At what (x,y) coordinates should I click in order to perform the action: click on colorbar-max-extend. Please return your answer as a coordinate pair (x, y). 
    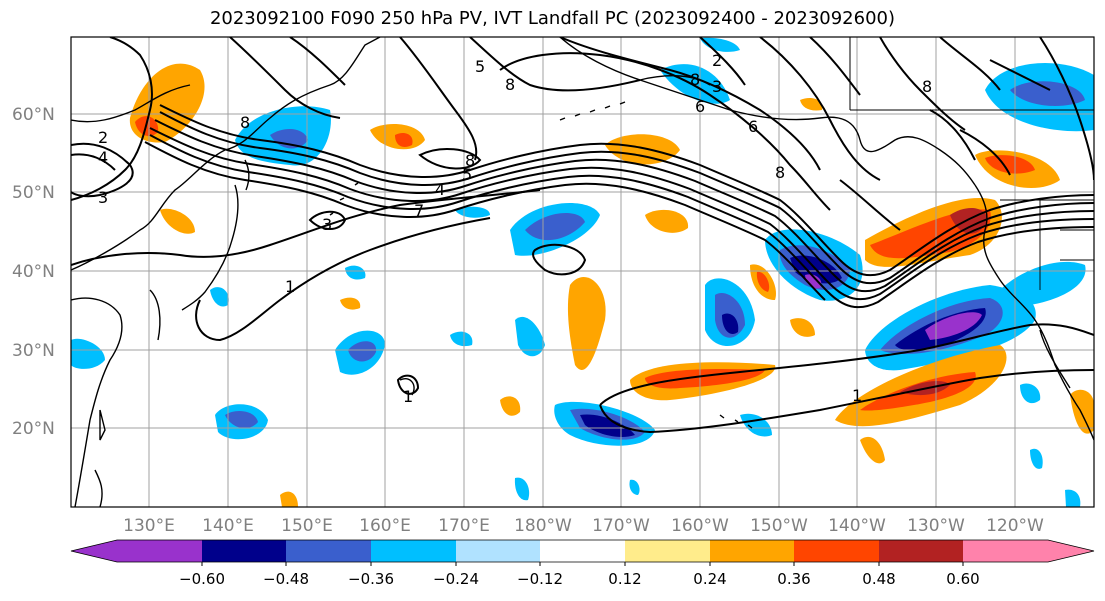
    Looking at the image, I should click on (1028, 551).